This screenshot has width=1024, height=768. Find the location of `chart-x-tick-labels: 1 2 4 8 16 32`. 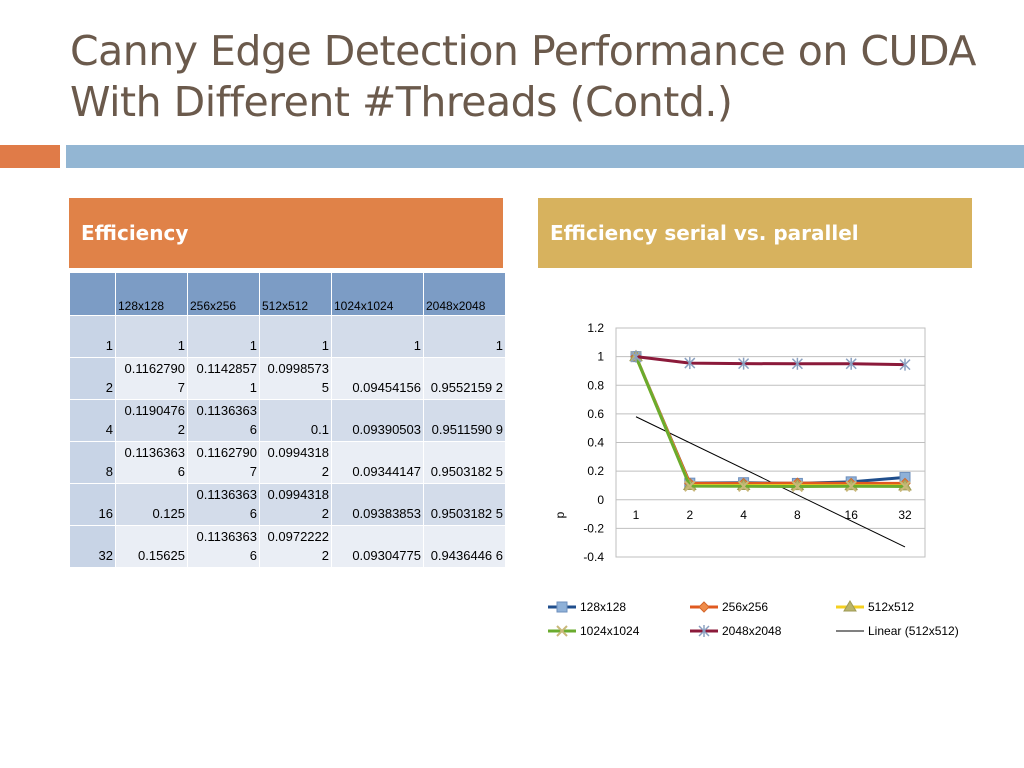

chart-x-tick-labels: 1 2 4 8 16 32 is located at coordinates (772, 515).